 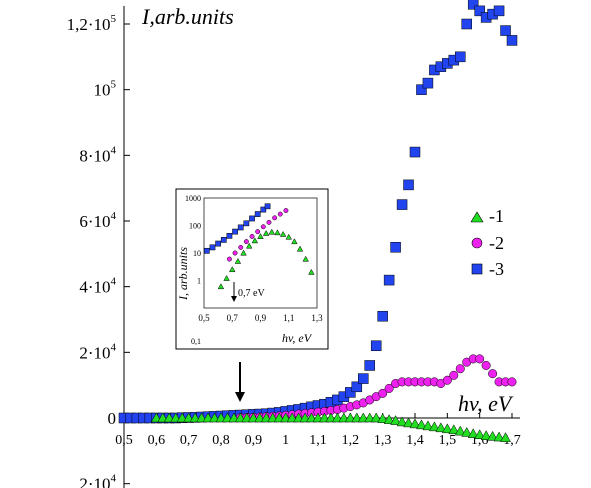 I want to click on y-tick-label: 6·10⁴, so click(x=97, y=220).